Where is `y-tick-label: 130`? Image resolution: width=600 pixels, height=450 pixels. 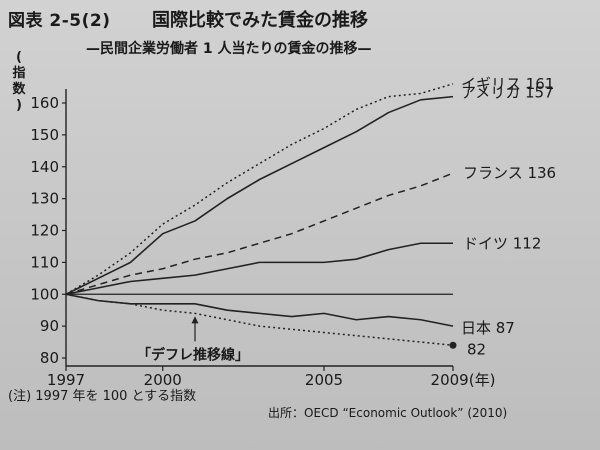 y-tick-label: 130 is located at coordinates (44, 199).